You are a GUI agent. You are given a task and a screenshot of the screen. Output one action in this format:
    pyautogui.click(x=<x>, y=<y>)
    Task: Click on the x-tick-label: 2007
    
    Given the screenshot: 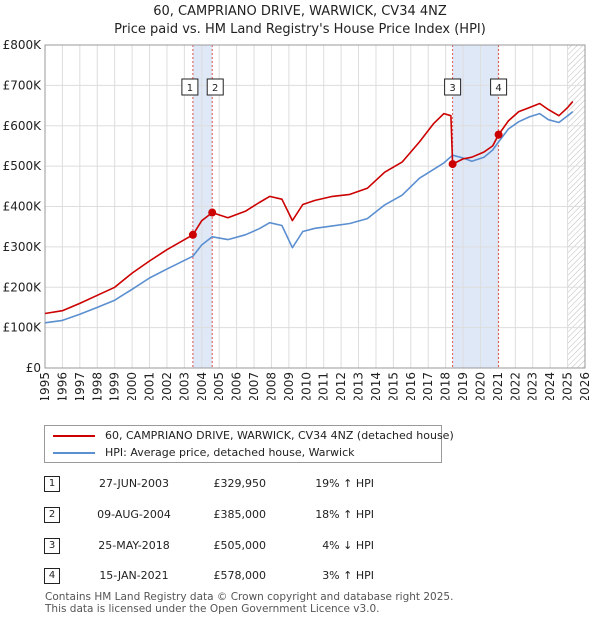 What is the action you would take?
    pyautogui.click(x=254, y=386)
    